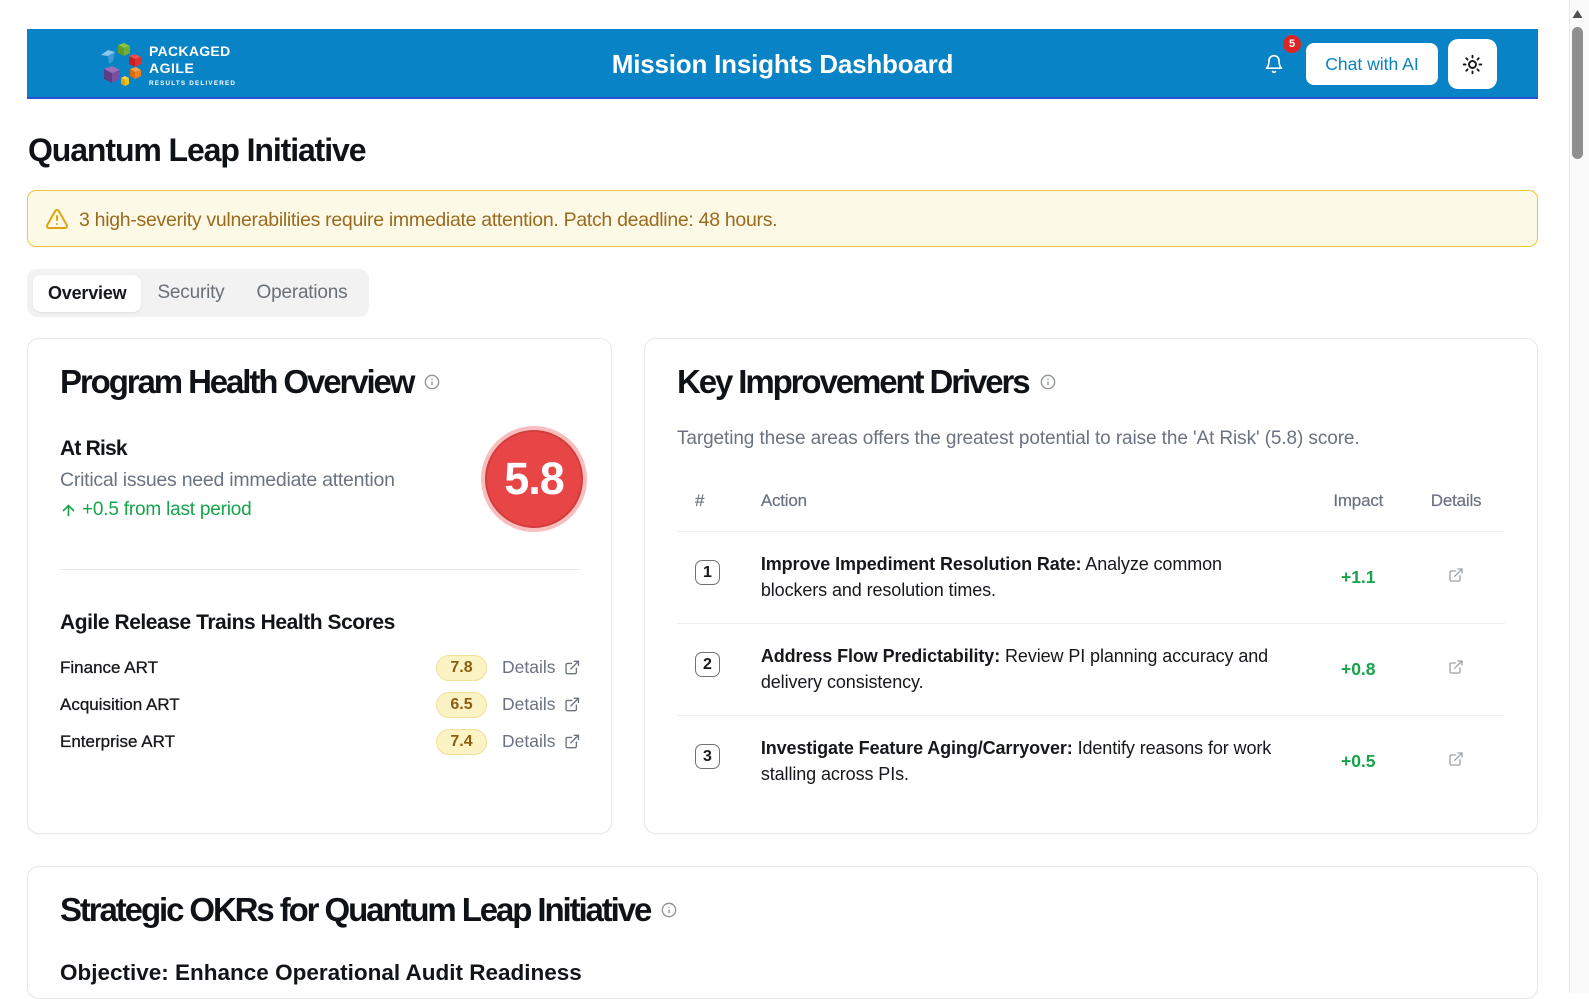  What do you see at coordinates (171, 68) in the screenshot?
I see `svg-text: AGILE` at bounding box center [171, 68].